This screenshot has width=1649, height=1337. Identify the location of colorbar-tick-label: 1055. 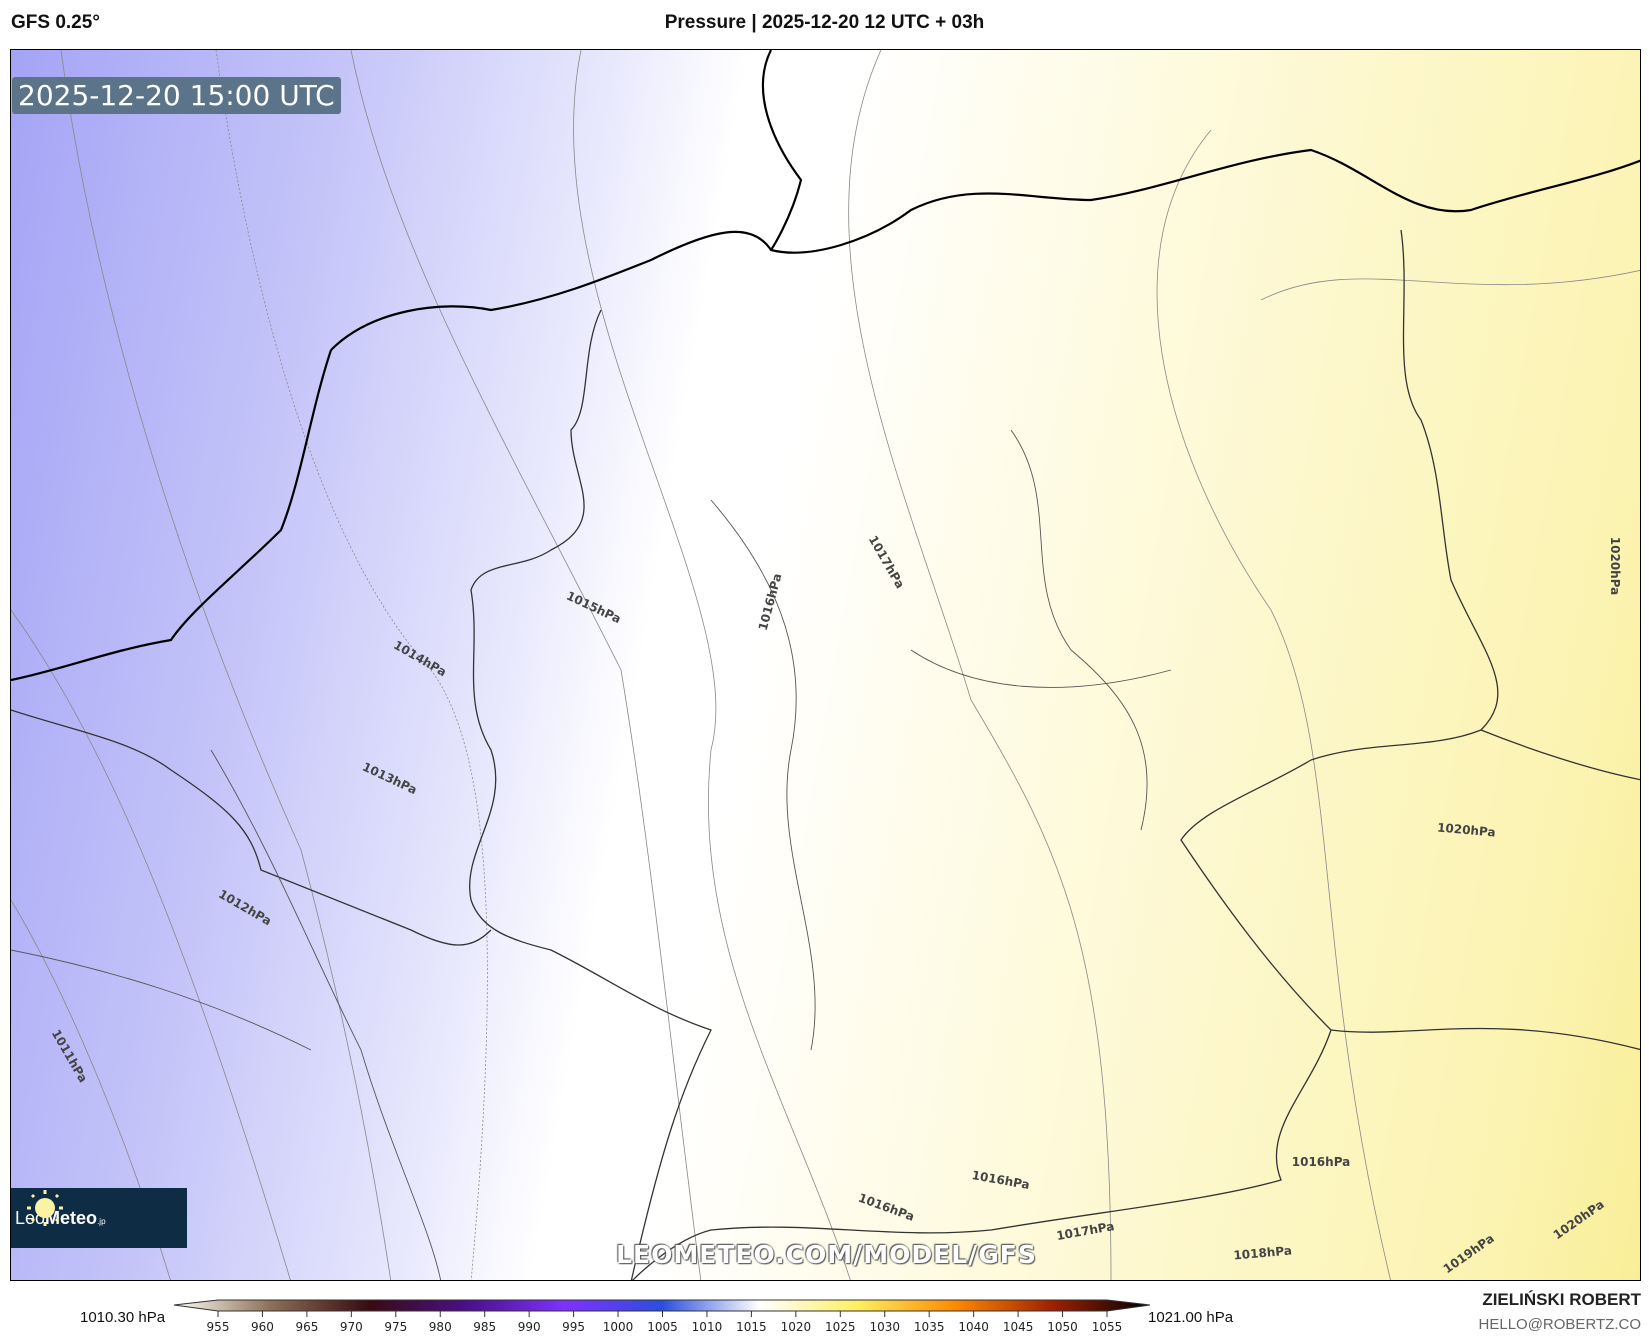
(1107, 1327).